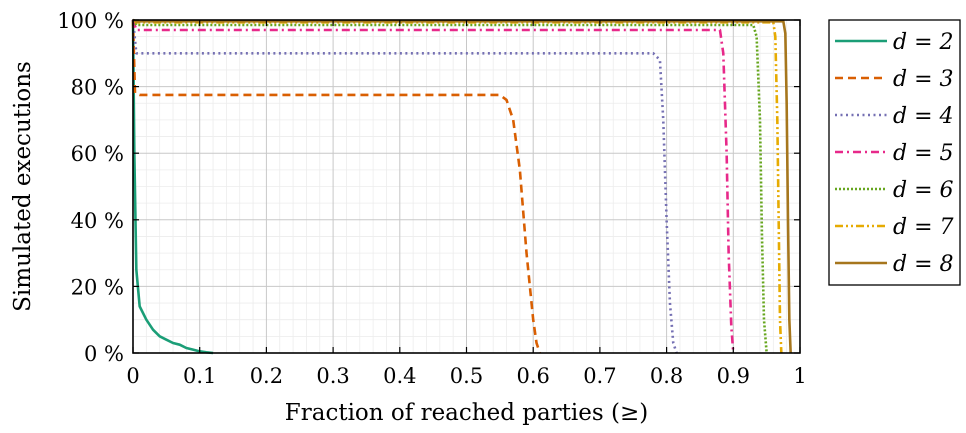  Describe the element at coordinates (599, 376) in the screenshot. I see `x-tick-label: 0.7` at that location.